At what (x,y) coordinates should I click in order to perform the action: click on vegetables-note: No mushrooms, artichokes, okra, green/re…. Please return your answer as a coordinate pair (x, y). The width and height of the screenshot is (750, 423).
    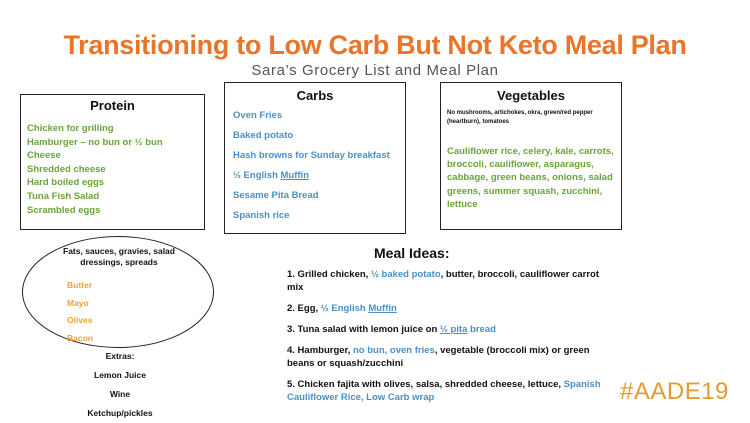
    Looking at the image, I should click on (520, 117).